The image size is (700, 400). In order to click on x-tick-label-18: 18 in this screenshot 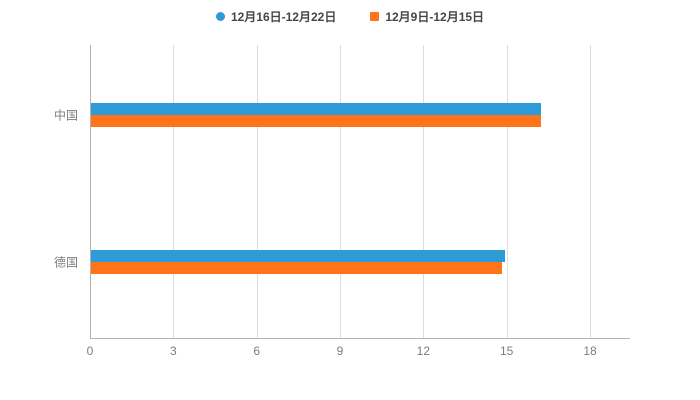, I will do `click(590, 351)`.